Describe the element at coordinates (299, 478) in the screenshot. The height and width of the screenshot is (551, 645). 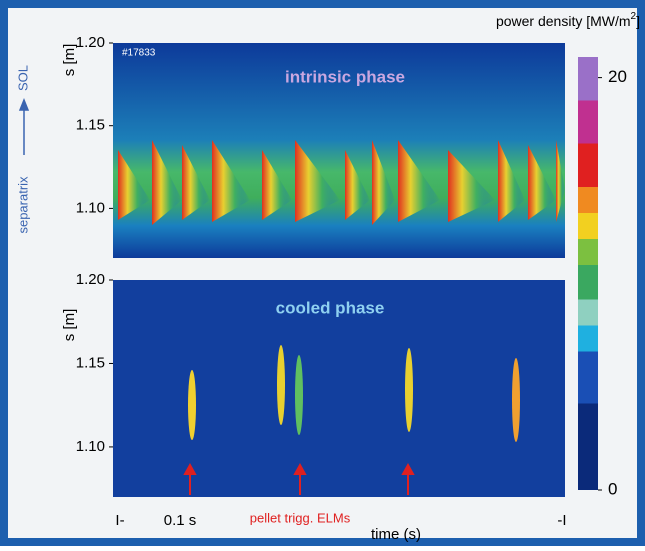
I see `pellet-arrows` at that location.